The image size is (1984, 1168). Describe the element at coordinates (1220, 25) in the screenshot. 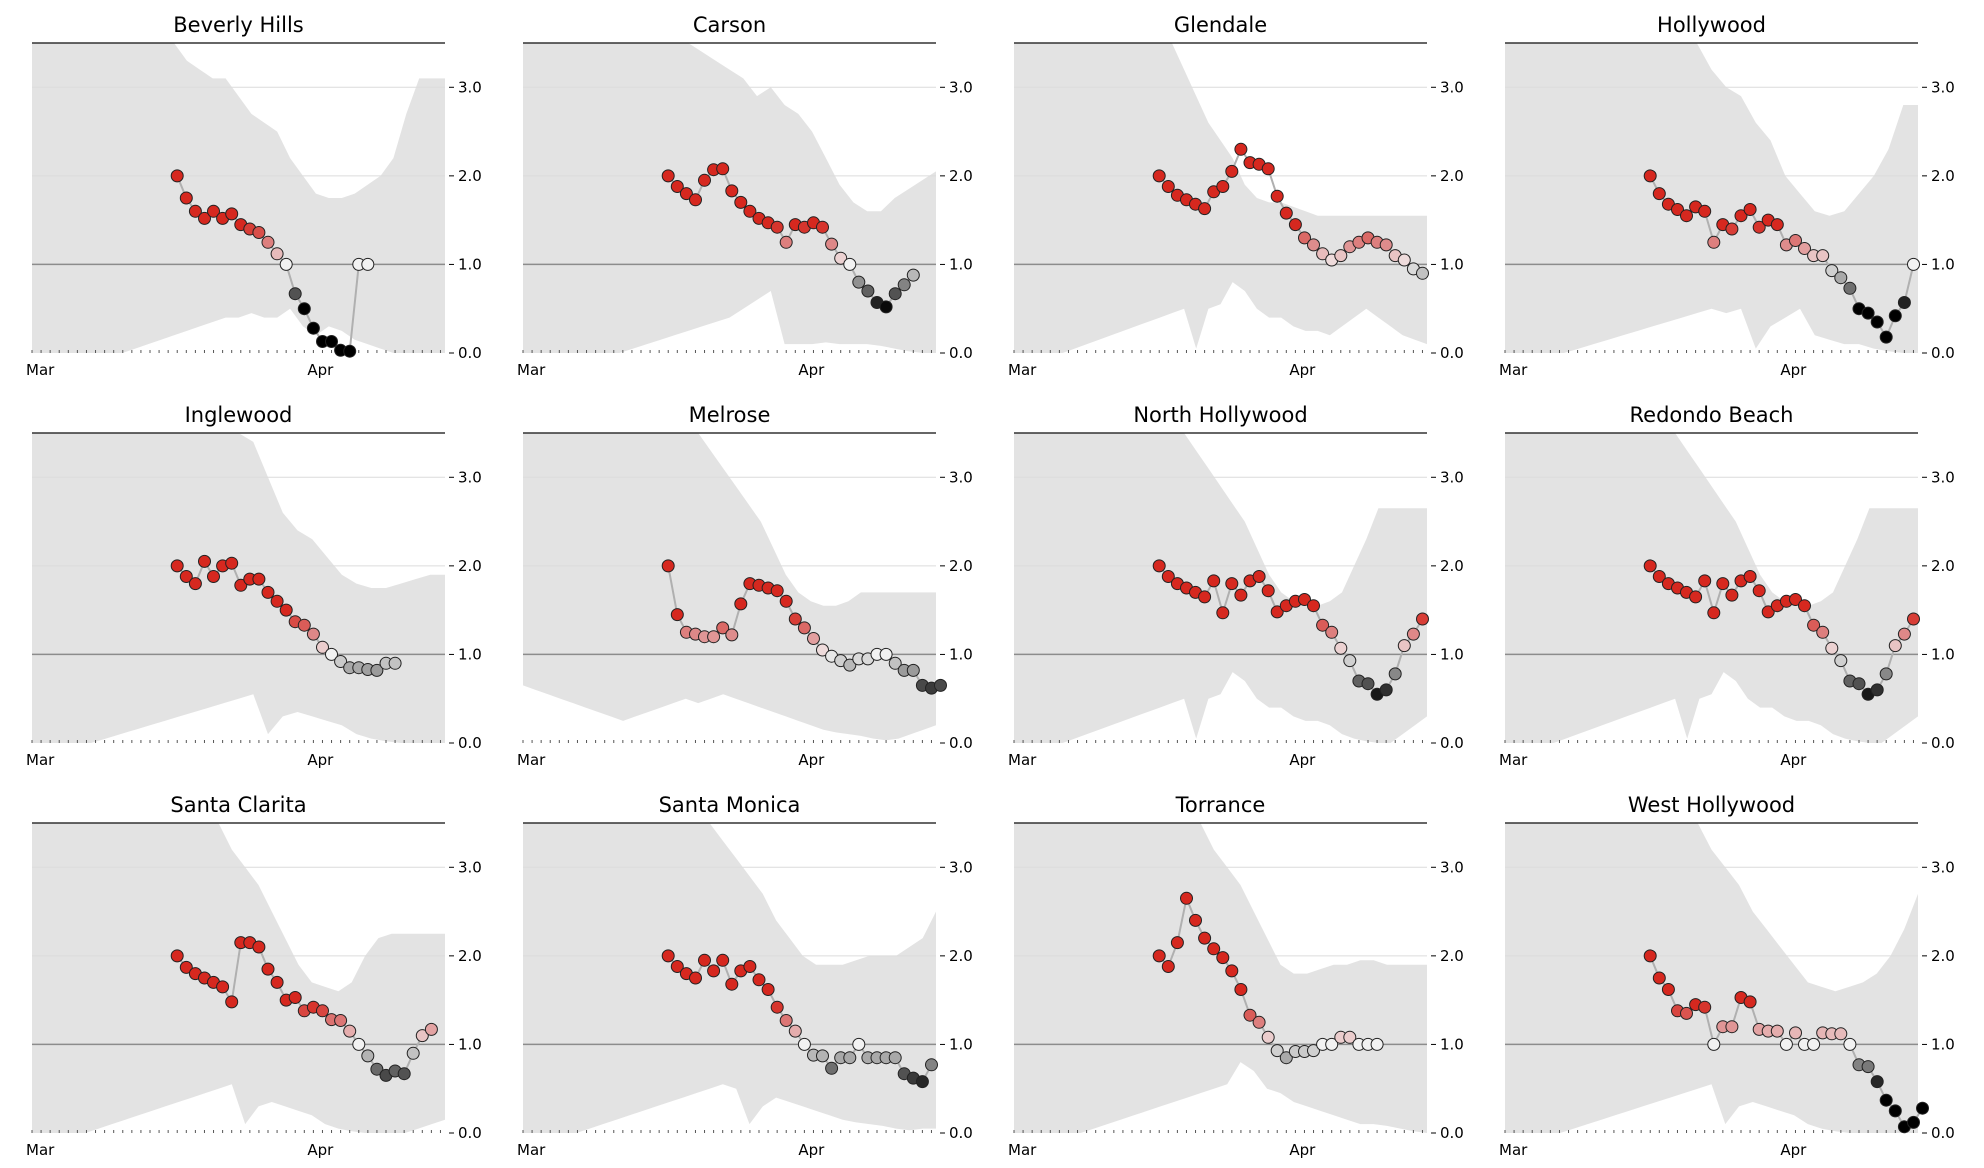

I see `panel-title: Glendale` at that location.